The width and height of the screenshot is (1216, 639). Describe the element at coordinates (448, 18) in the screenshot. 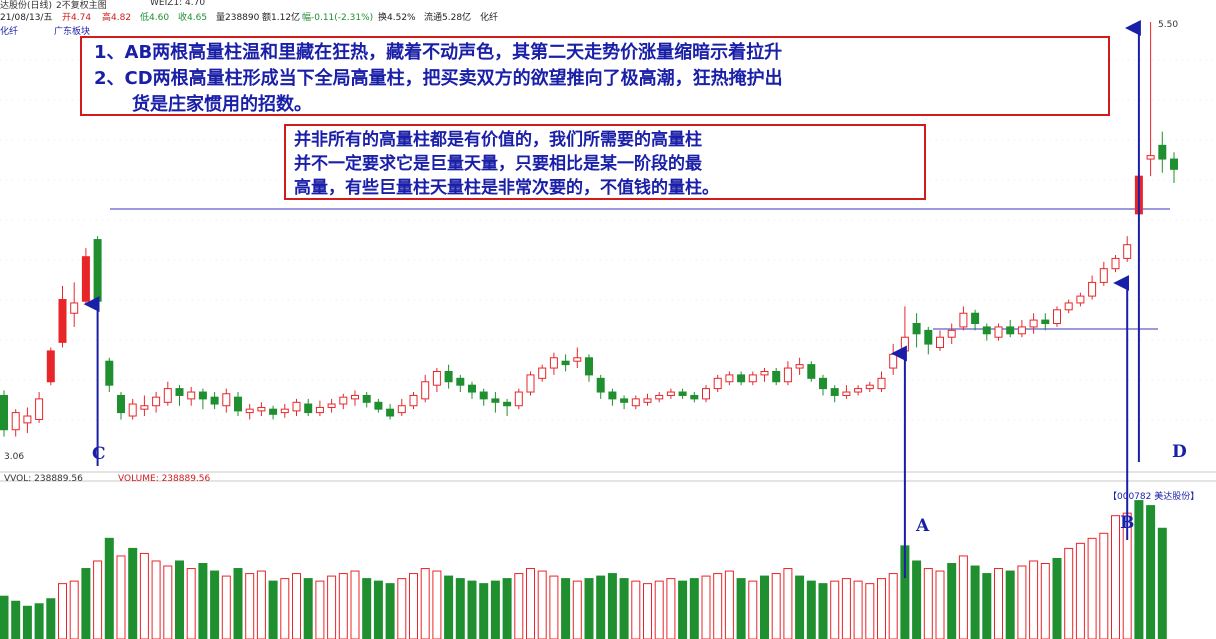

I see `float-info: 流通5.28亿` at that location.